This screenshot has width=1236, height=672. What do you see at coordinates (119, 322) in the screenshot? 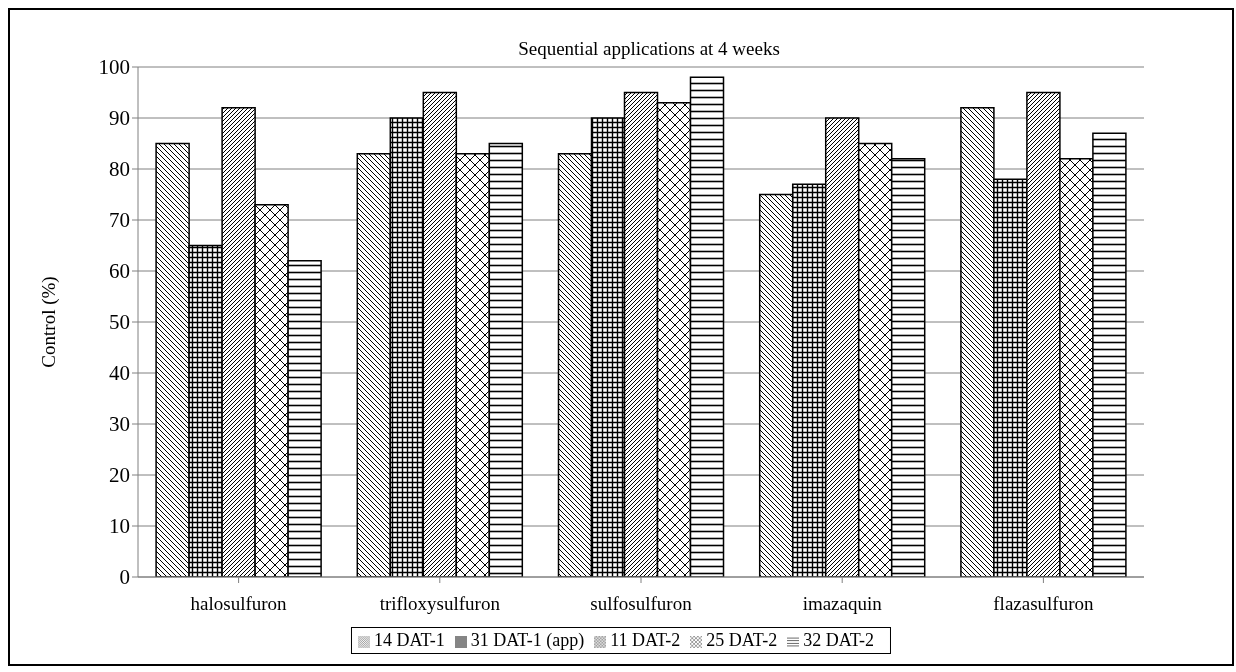
I see `y-tick-label: 50` at bounding box center [119, 322].